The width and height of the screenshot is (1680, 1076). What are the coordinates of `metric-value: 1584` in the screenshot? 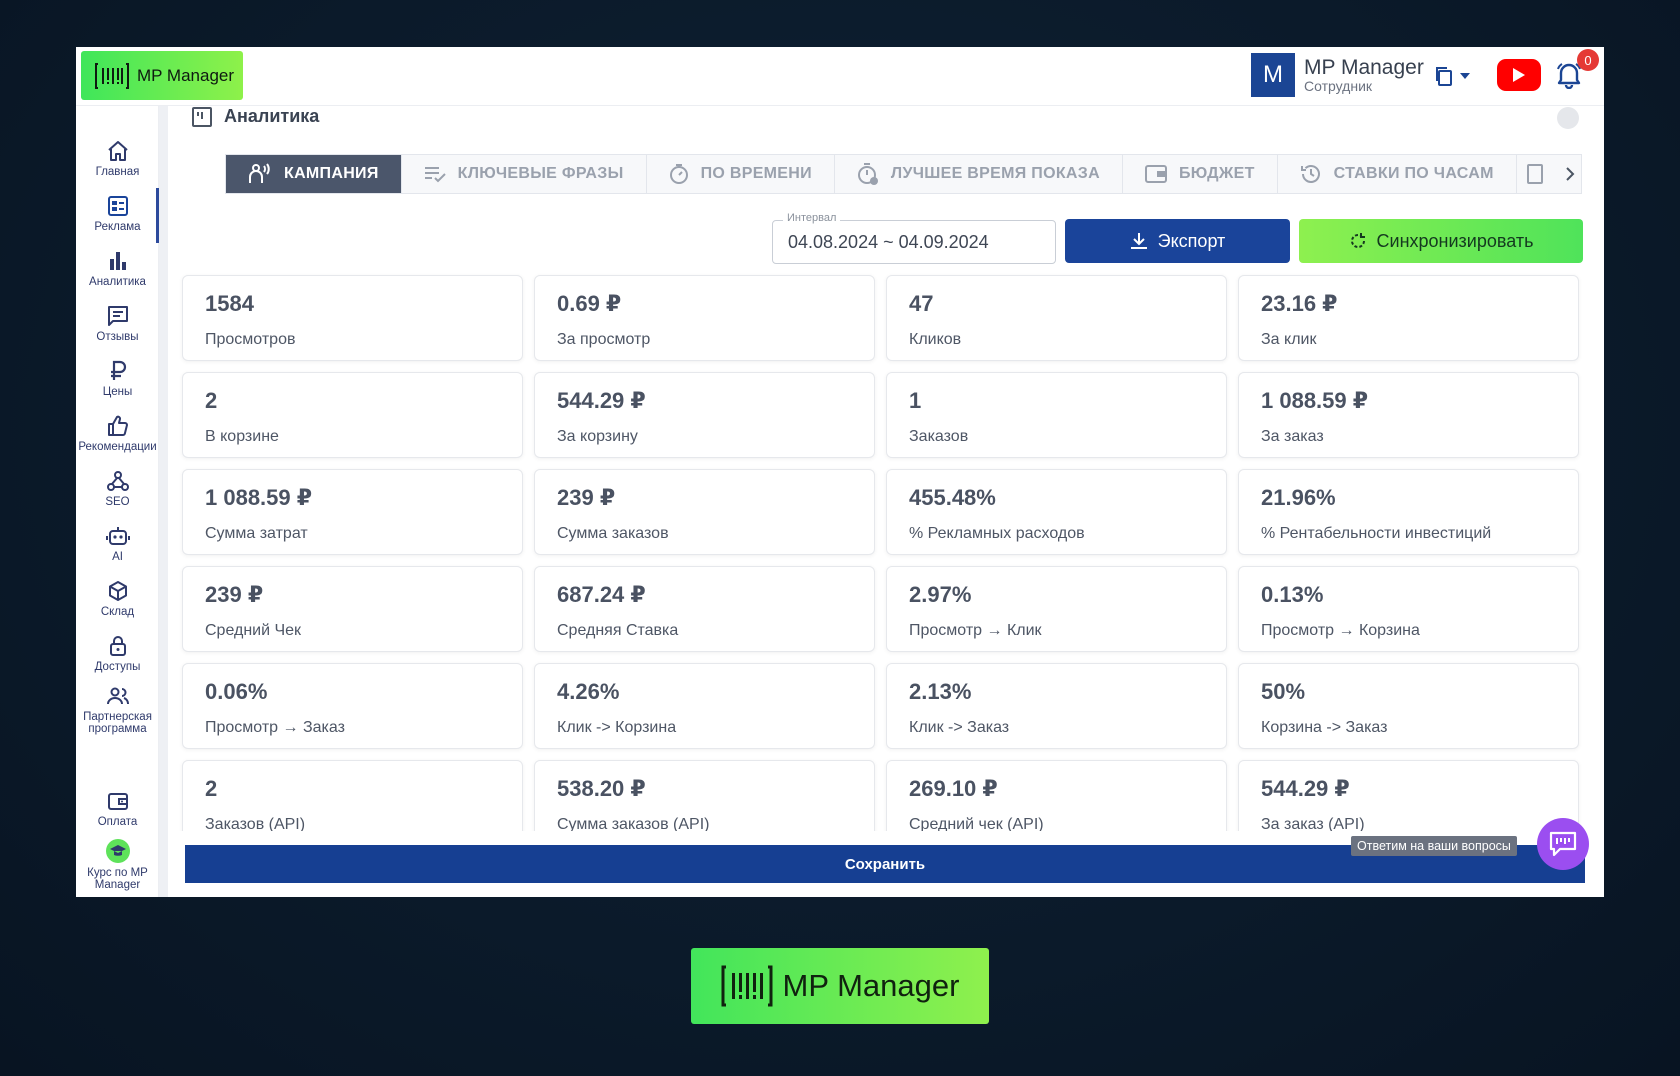 It's located at (229, 303).